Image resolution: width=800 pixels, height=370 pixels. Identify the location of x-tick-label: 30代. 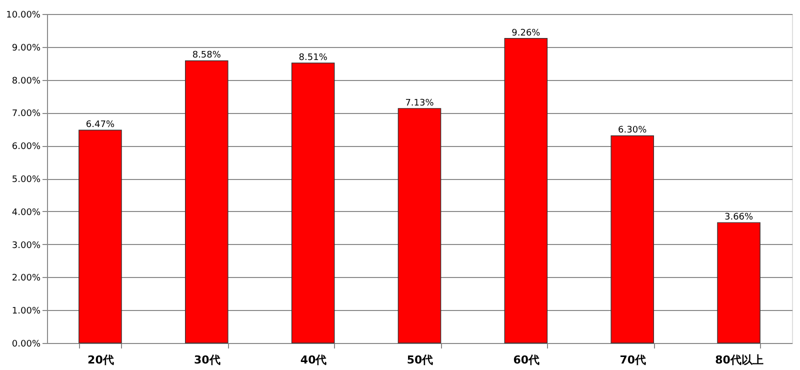
(207, 360).